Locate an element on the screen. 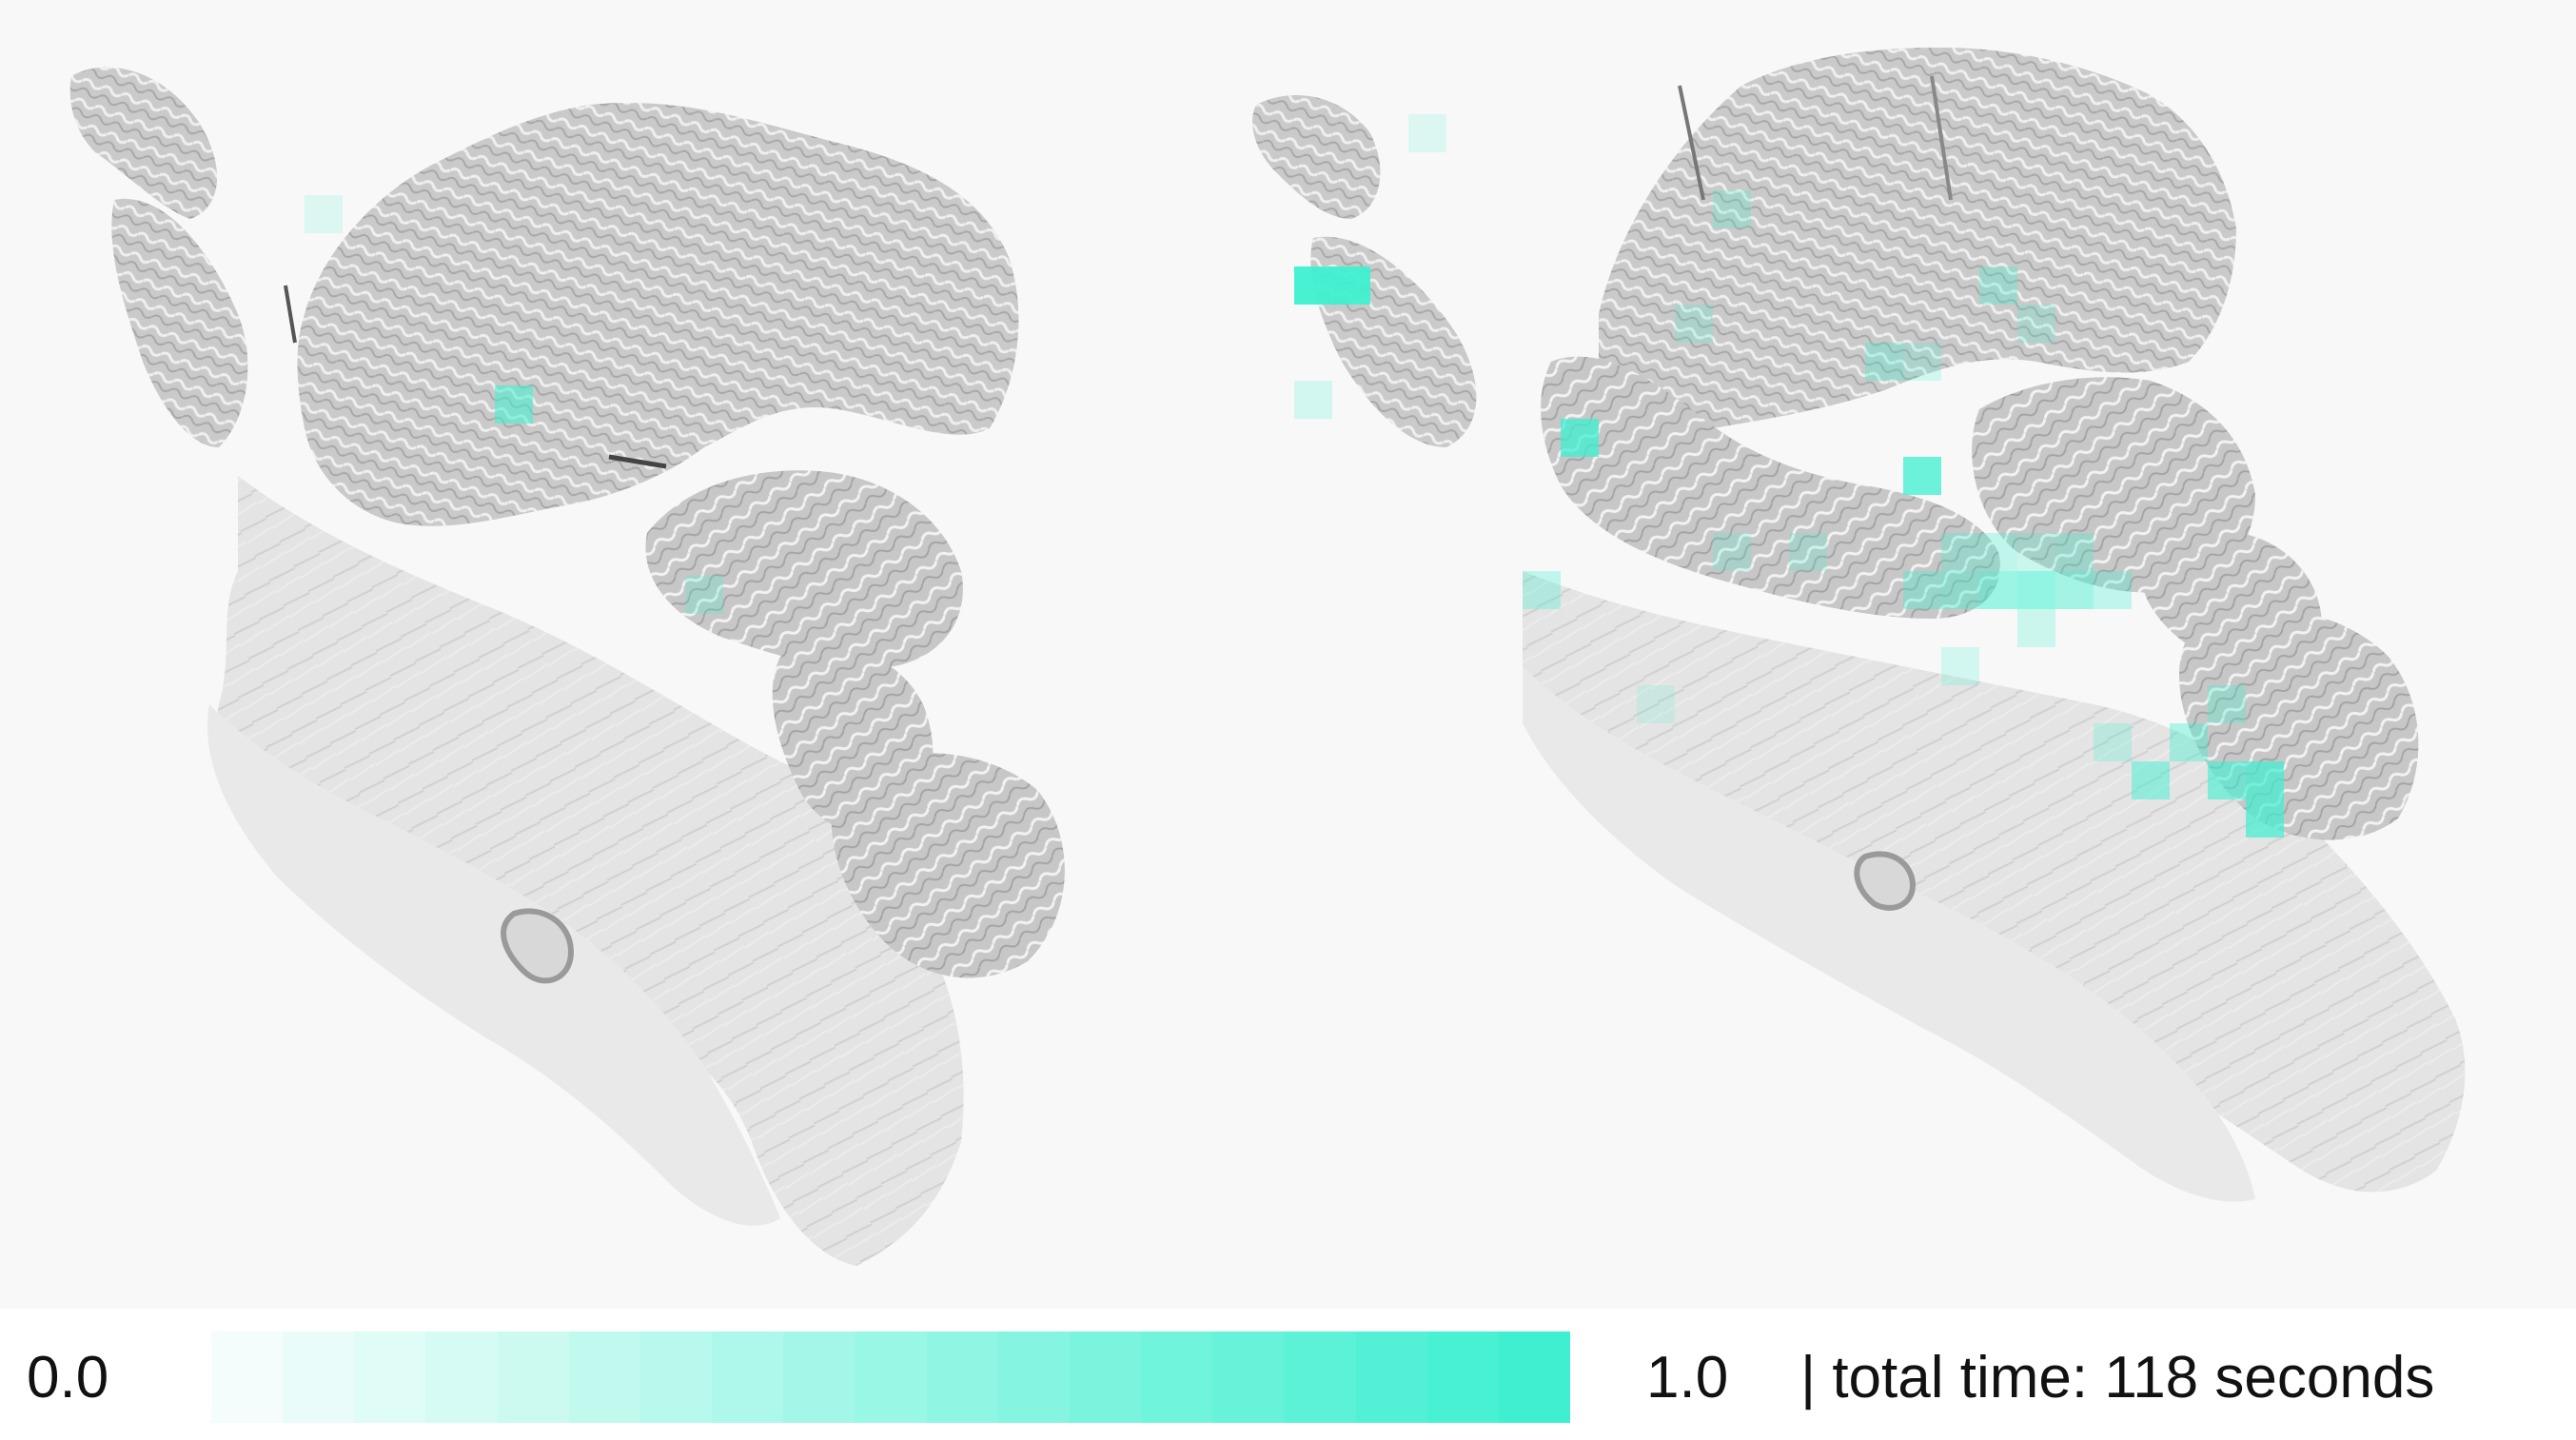 The image size is (2576, 1440). vessel-right is located at coordinates (1885, 881).